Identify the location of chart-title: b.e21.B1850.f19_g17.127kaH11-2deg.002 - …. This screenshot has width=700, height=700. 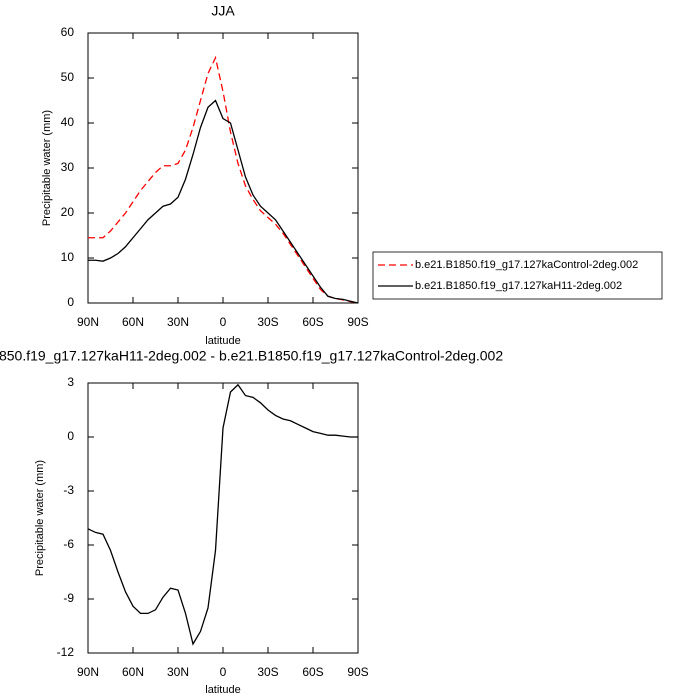
(251, 356).